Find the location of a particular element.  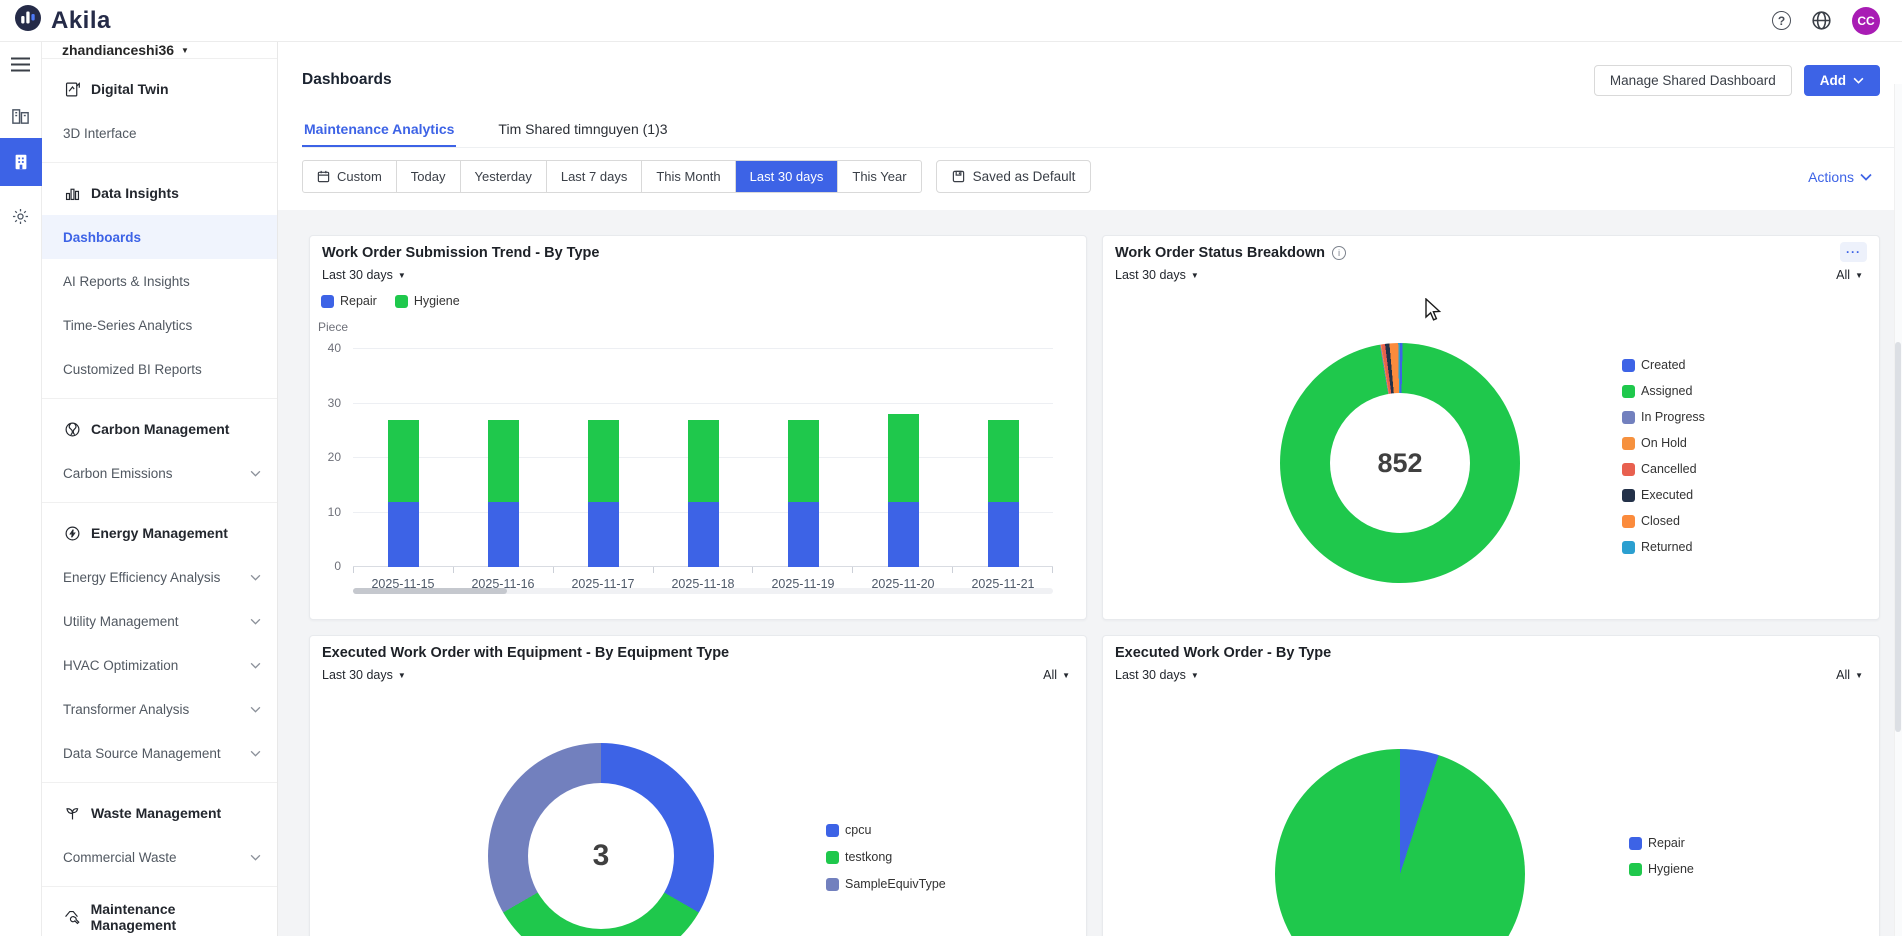

legend-item-sampleequivtype: SampleEquivType is located at coordinates (886, 884).